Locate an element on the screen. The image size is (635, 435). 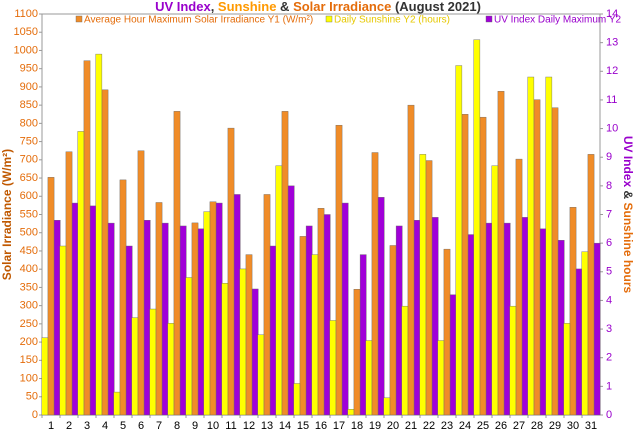
x-tick-label: 12 is located at coordinates (249, 426).